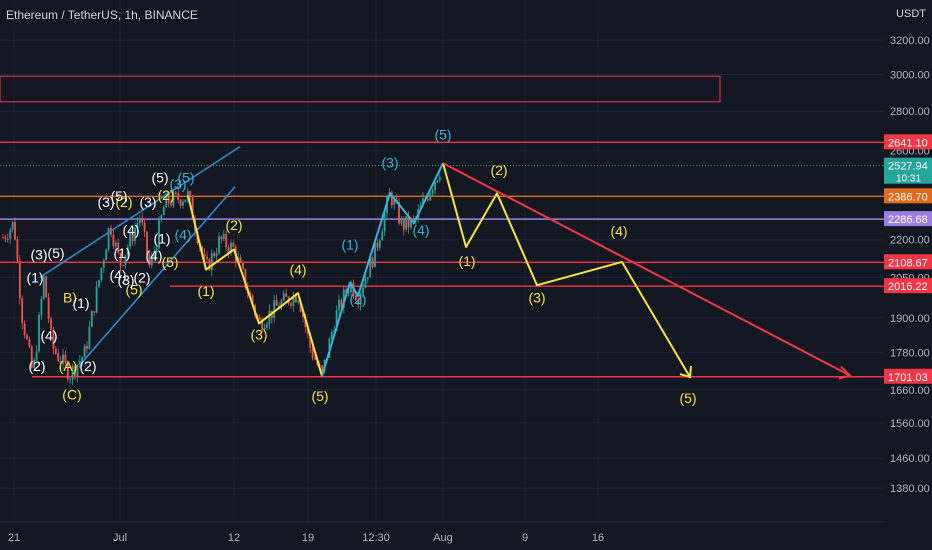 This screenshot has width=932, height=550. I want to click on trend-arrow-head, so click(845, 372).